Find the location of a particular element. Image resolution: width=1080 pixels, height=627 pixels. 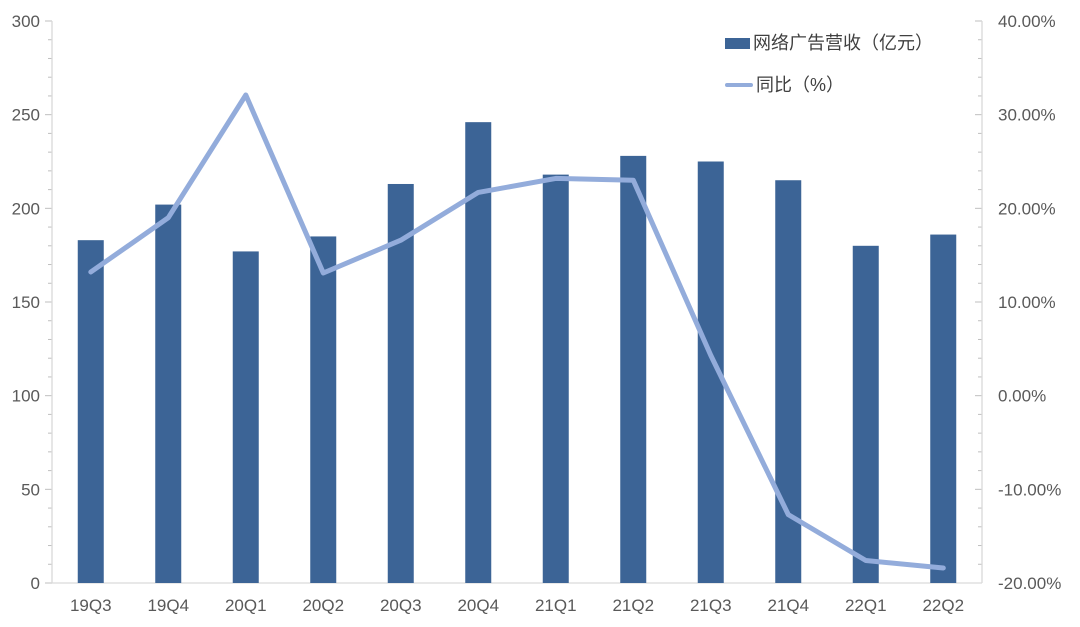

y-right-label-10.00%: 10.00% is located at coordinates (1027, 302).